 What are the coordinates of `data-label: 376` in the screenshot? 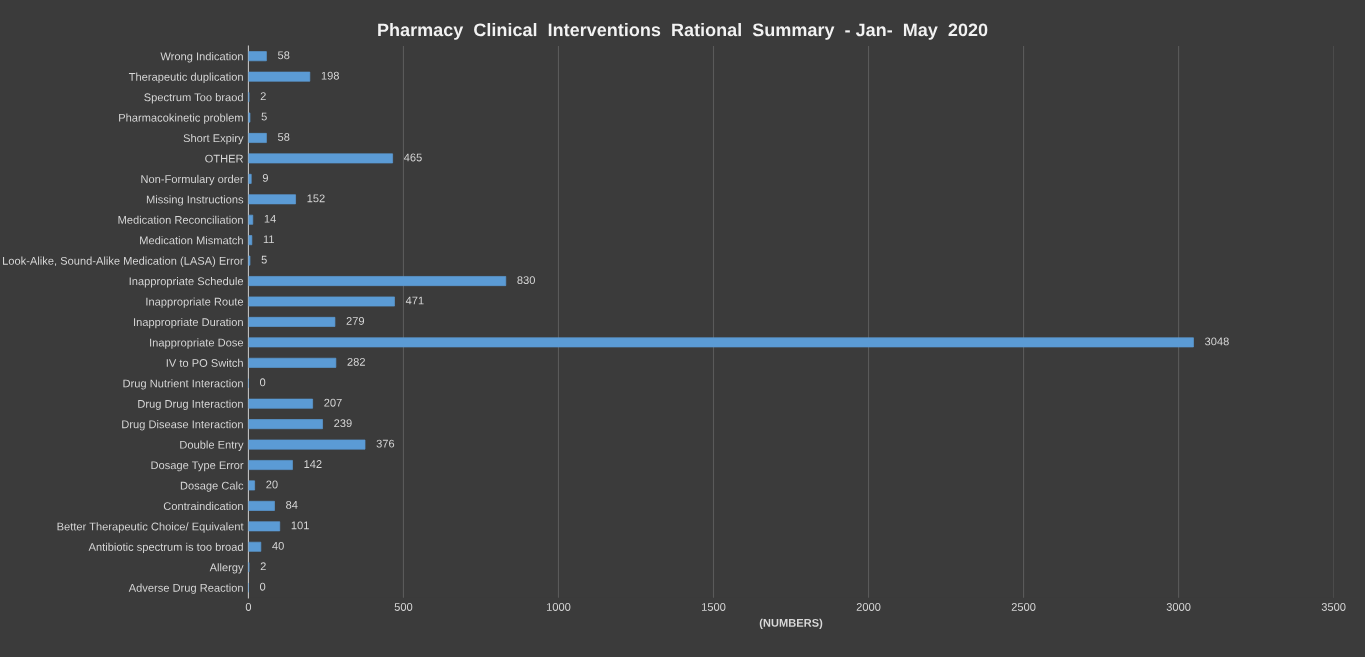 It's located at (385, 443).